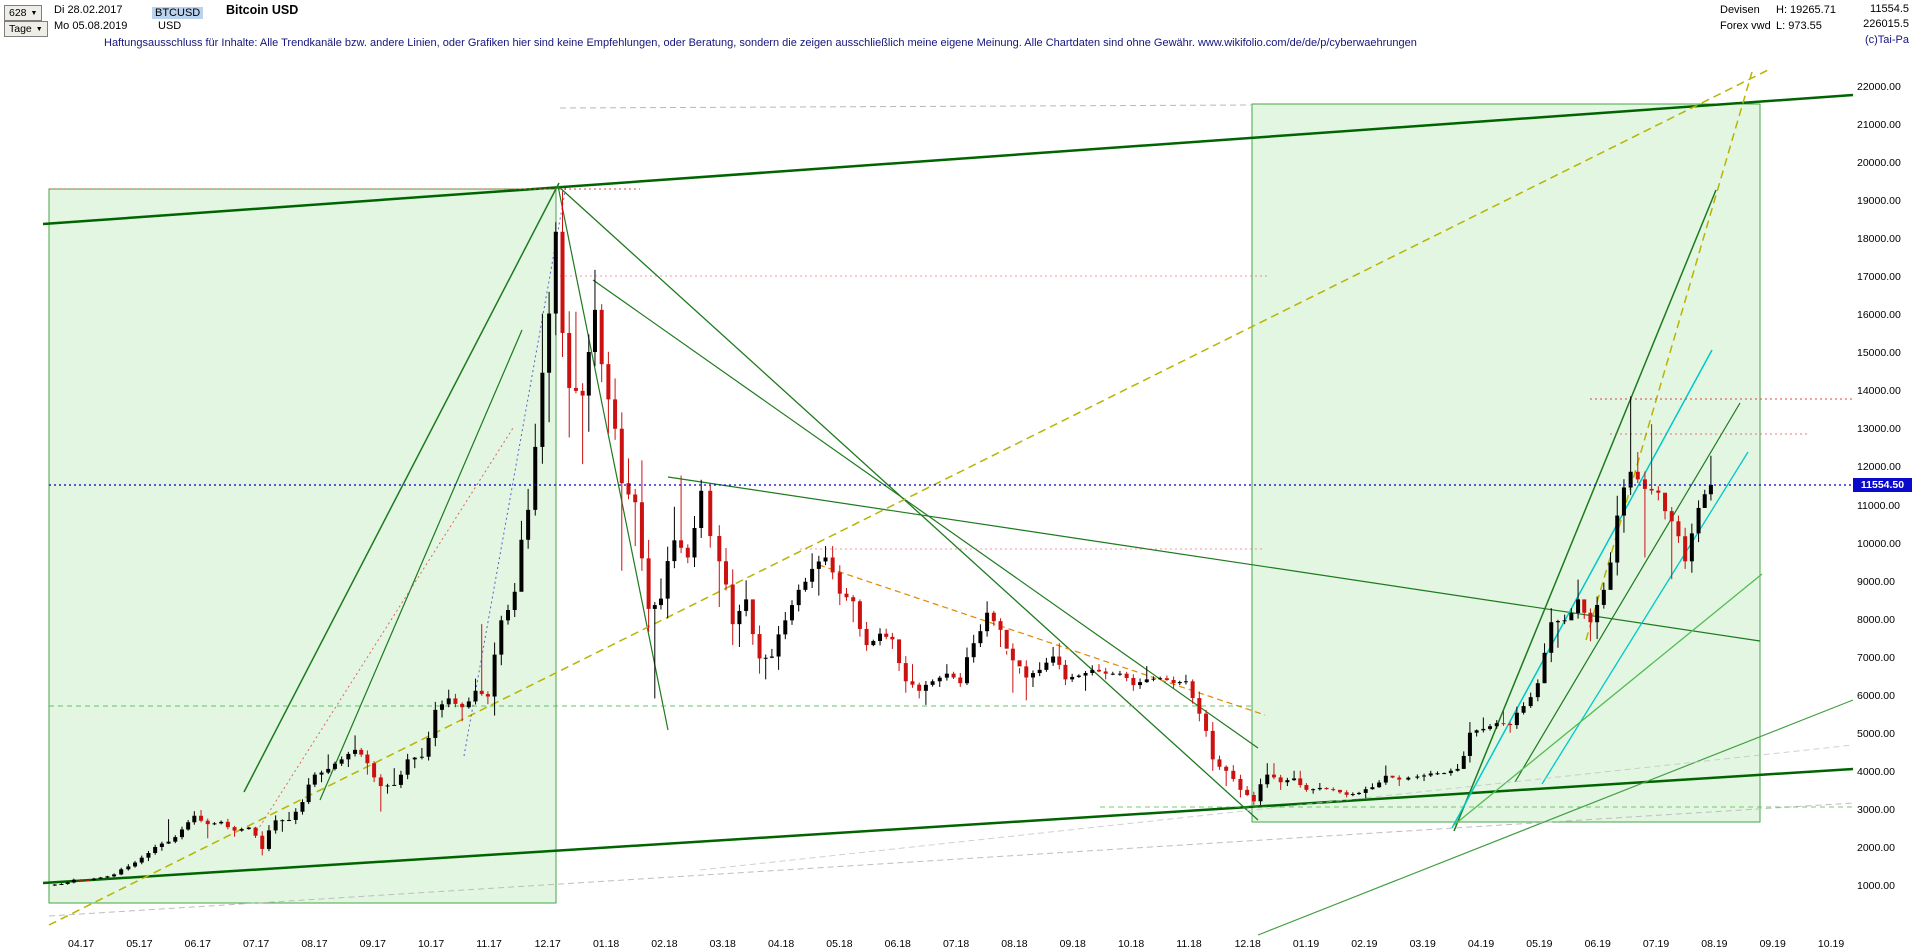 This screenshot has height=952, width=1912. What do you see at coordinates (1745, 26) in the screenshot?
I see `feed-label: Forex vwd` at bounding box center [1745, 26].